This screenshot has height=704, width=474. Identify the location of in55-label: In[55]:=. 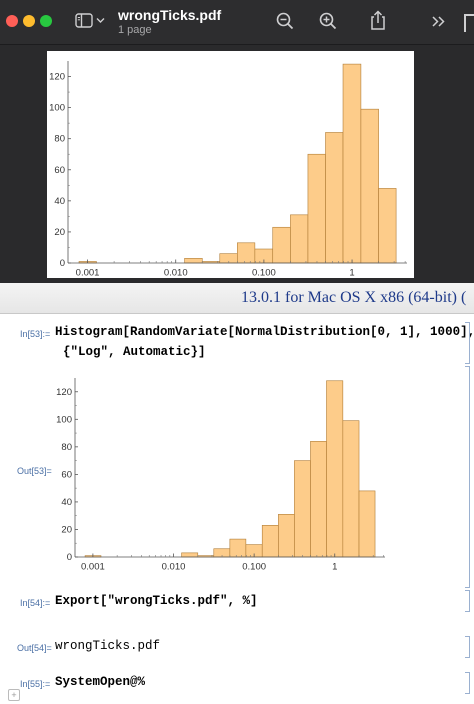
(35, 684).